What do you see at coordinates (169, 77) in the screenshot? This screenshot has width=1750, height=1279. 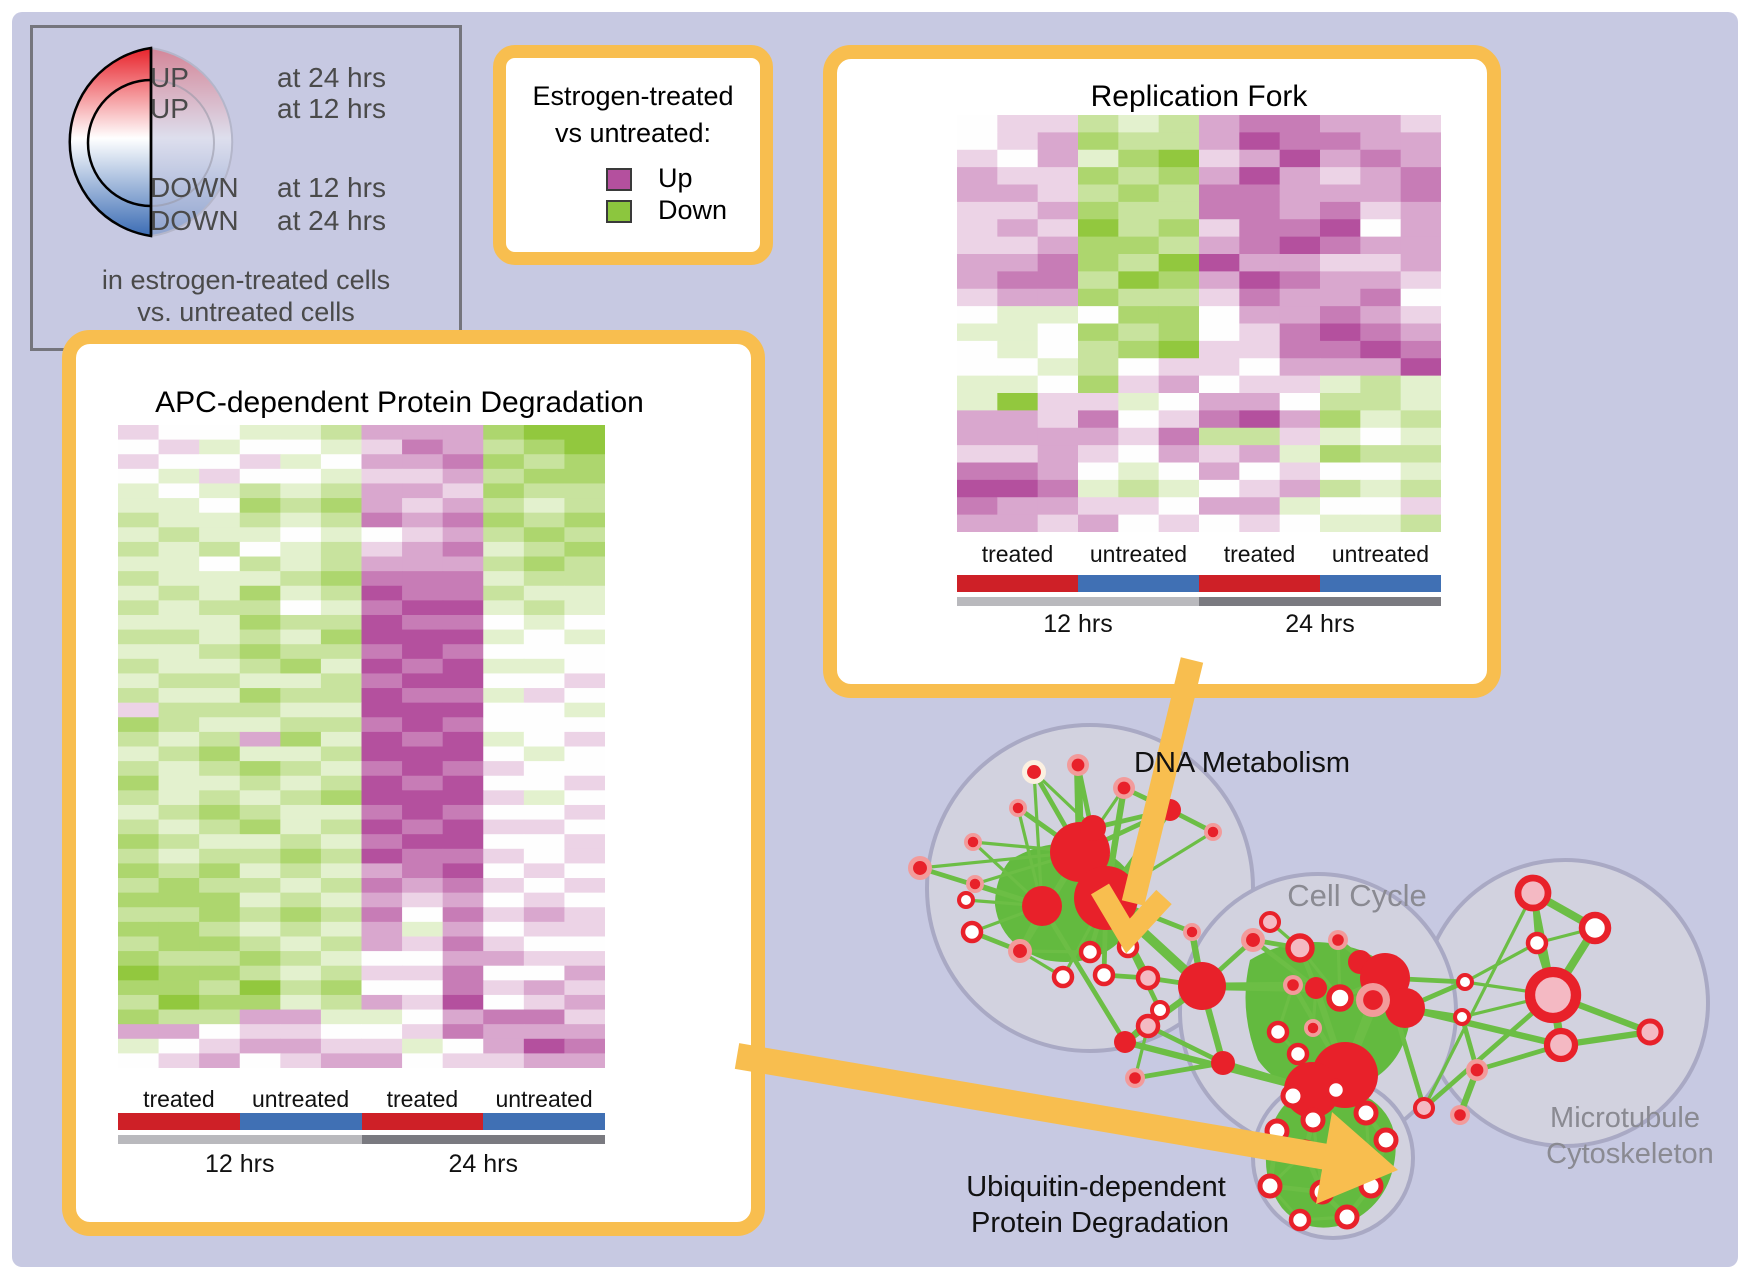 I see `ring-direction: UP` at bounding box center [169, 77].